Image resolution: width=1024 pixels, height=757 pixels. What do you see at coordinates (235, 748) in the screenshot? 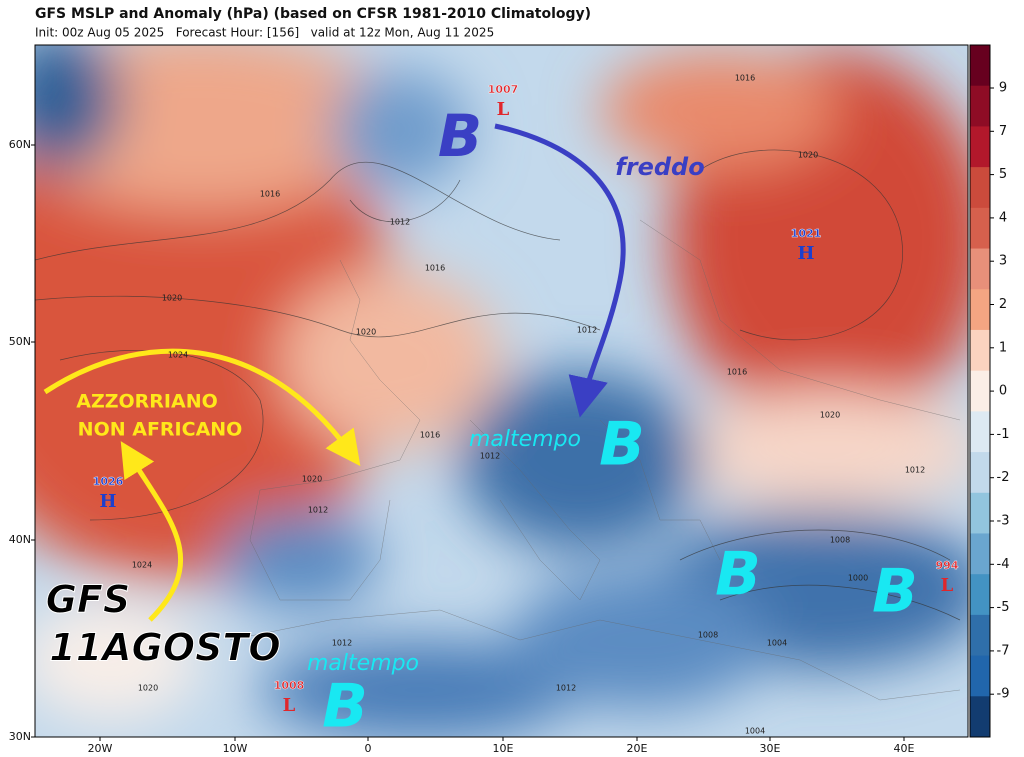
I see `lon-label: 10W` at bounding box center [235, 748].